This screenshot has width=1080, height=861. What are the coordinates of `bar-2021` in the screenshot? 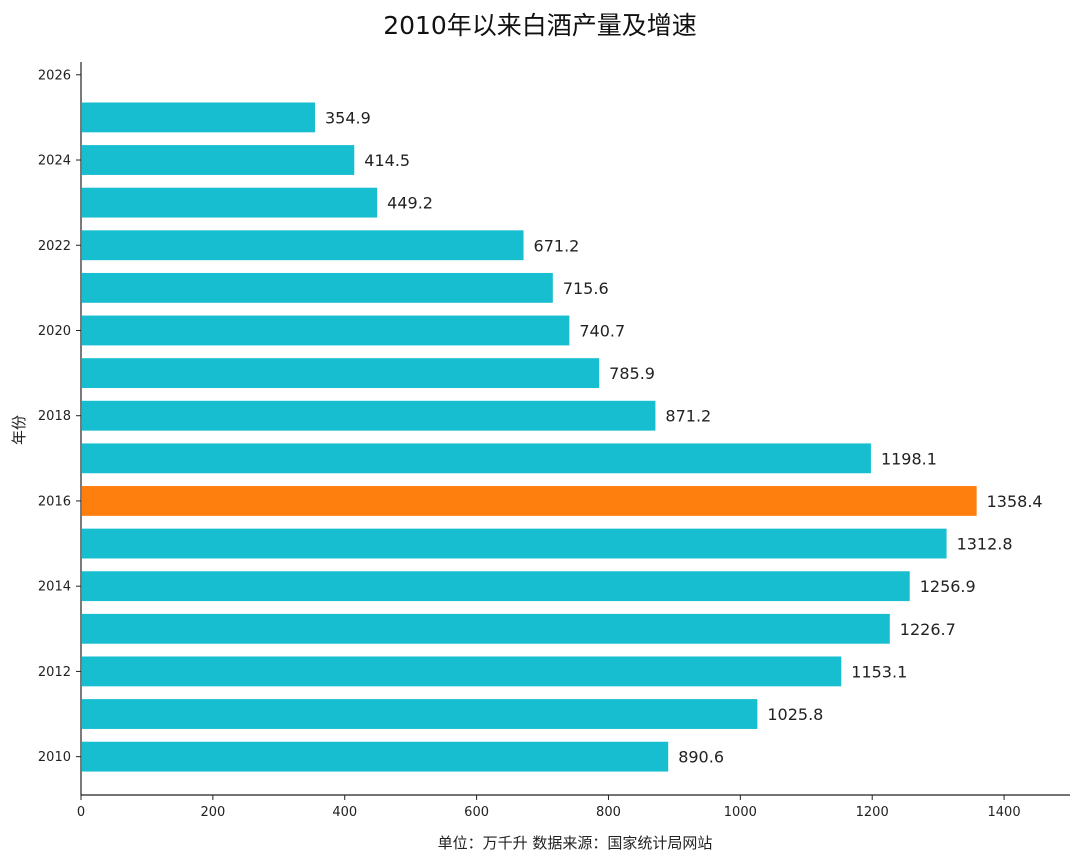 It's located at (317, 287).